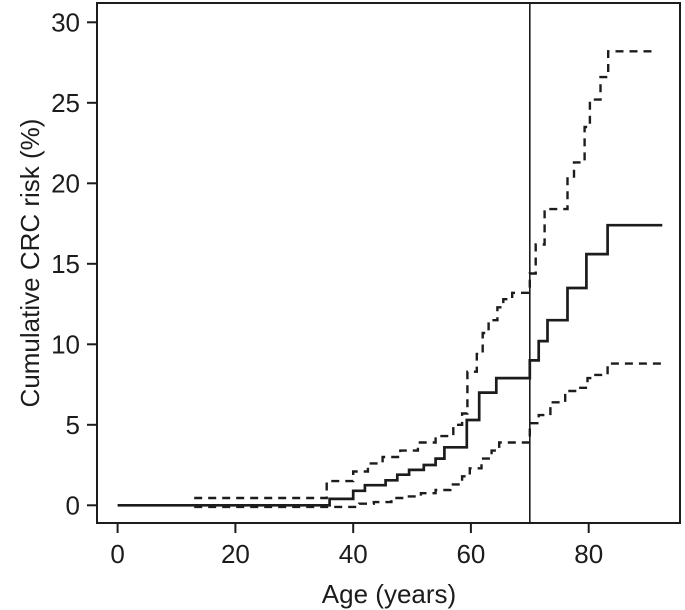 The width and height of the screenshot is (685, 610). What do you see at coordinates (65, 22) in the screenshot?
I see `y-tick-label: 30` at bounding box center [65, 22].